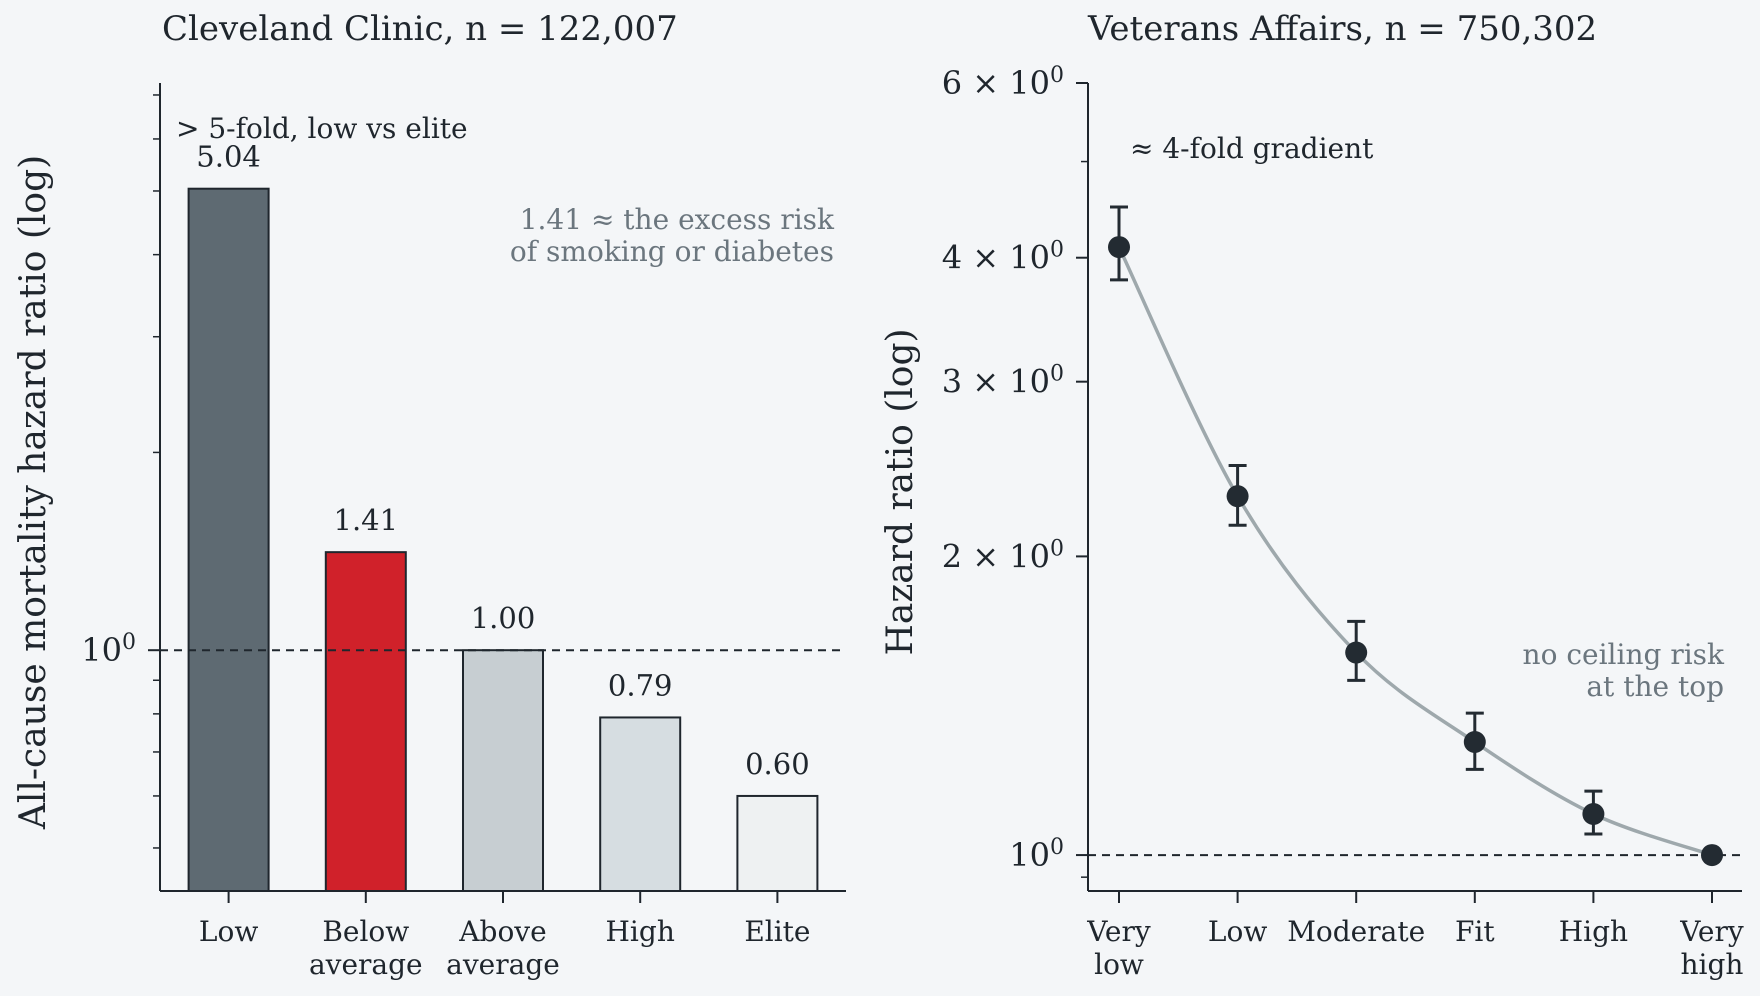  What do you see at coordinates (502, 931) in the screenshot?
I see `left-x-tick-label-2-0: Above` at bounding box center [502, 931].